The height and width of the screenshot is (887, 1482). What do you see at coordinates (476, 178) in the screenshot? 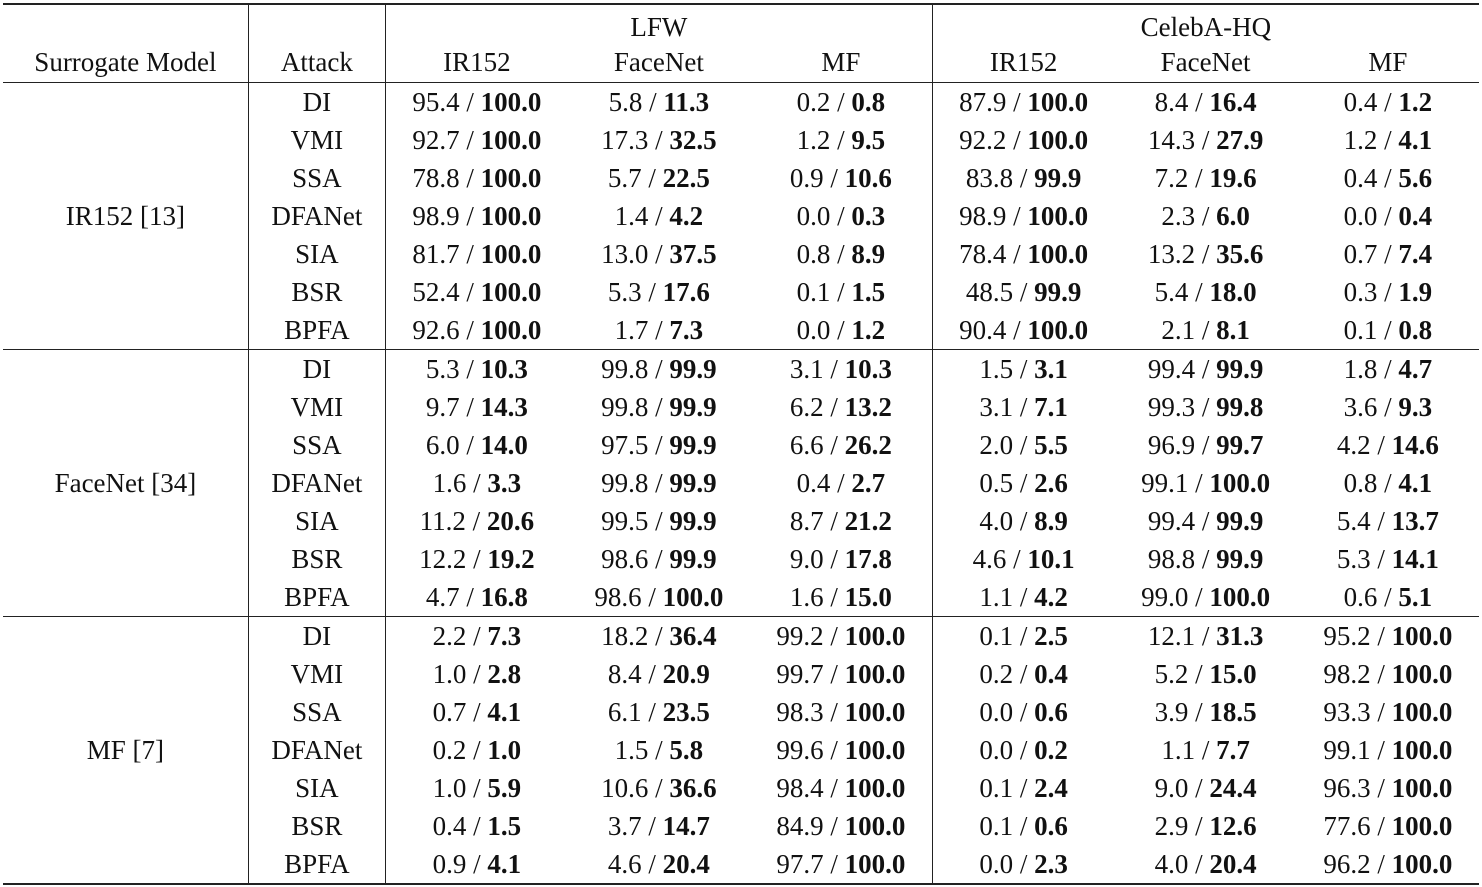
I see `result-cell: 78.8 / 100.0` at bounding box center [476, 178].